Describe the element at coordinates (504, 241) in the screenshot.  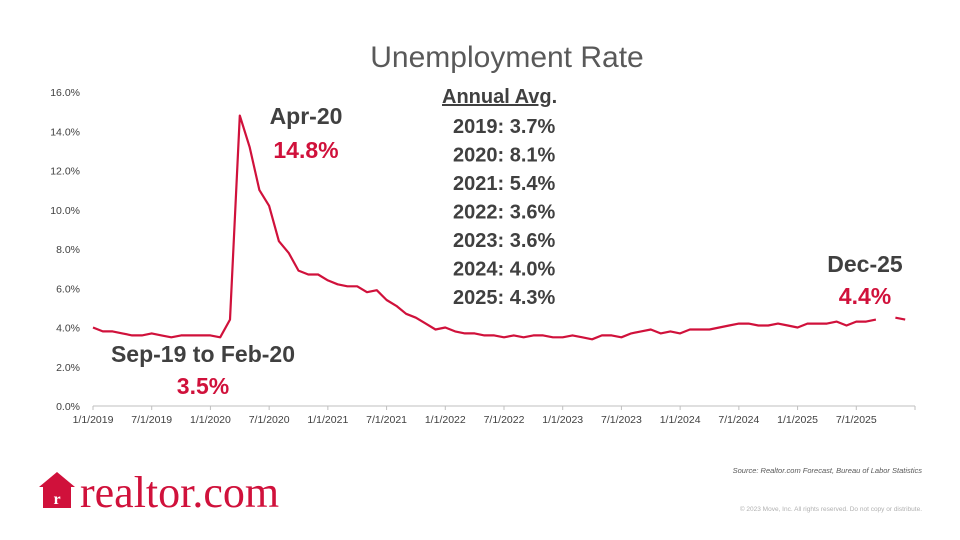
I see `annual-avg-row: 2023: 3.6%` at that location.